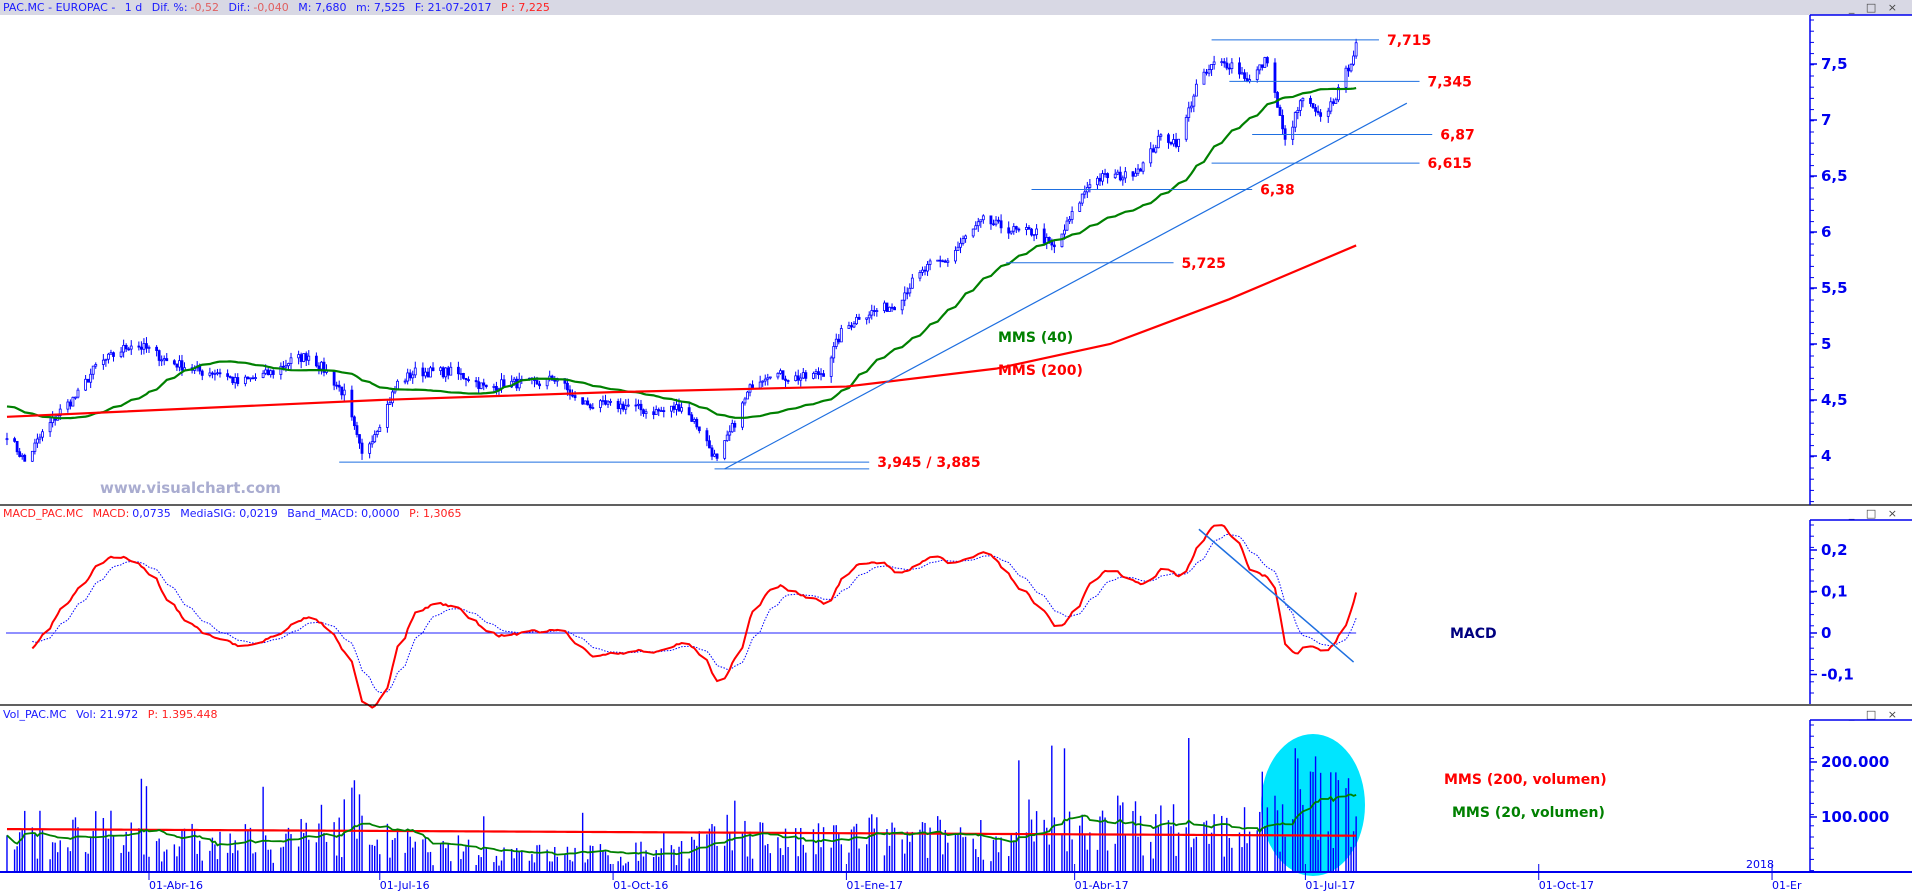 Image resolution: width=1912 pixels, height=892 pixels. What do you see at coordinates (271, 7) in the screenshot?
I see `dif: -0,040` at bounding box center [271, 7].